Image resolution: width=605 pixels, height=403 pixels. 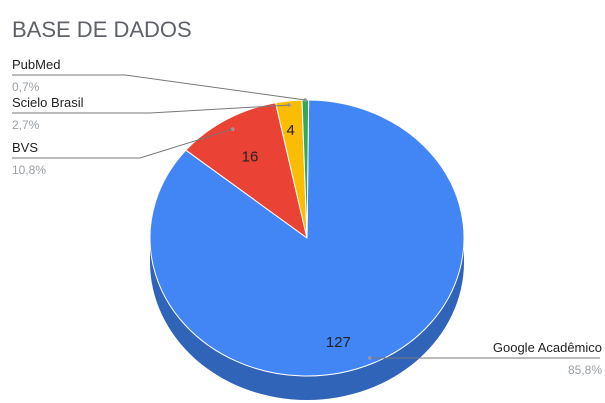 What do you see at coordinates (289, 105) in the screenshot?
I see `leader-dot-scielo-brasil` at bounding box center [289, 105].